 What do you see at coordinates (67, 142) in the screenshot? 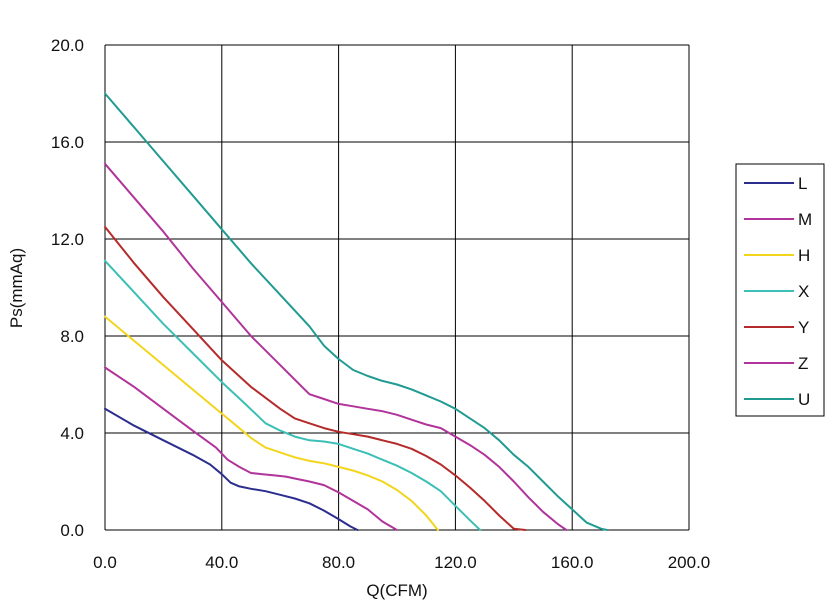
I see `y-tick-label: 16.0` at bounding box center [67, 142].